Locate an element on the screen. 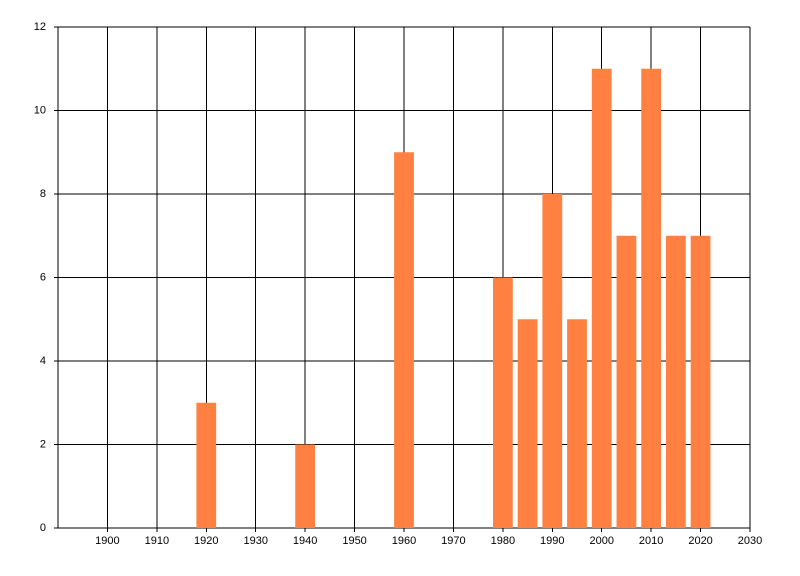 The width and height of the screenshot is (800, 576). x-tick-label: 2020 is located at coordinates (700, 541).